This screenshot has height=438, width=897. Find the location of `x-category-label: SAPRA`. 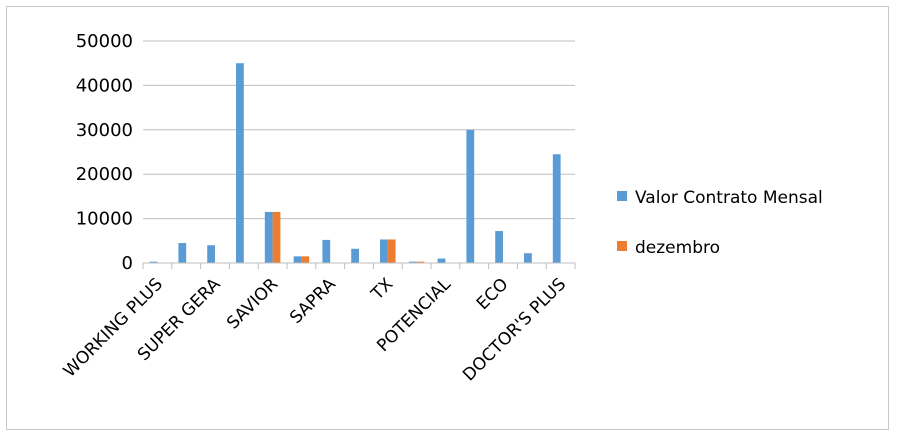

x-category-label: SAPRA is located at coordinates (313, 301).